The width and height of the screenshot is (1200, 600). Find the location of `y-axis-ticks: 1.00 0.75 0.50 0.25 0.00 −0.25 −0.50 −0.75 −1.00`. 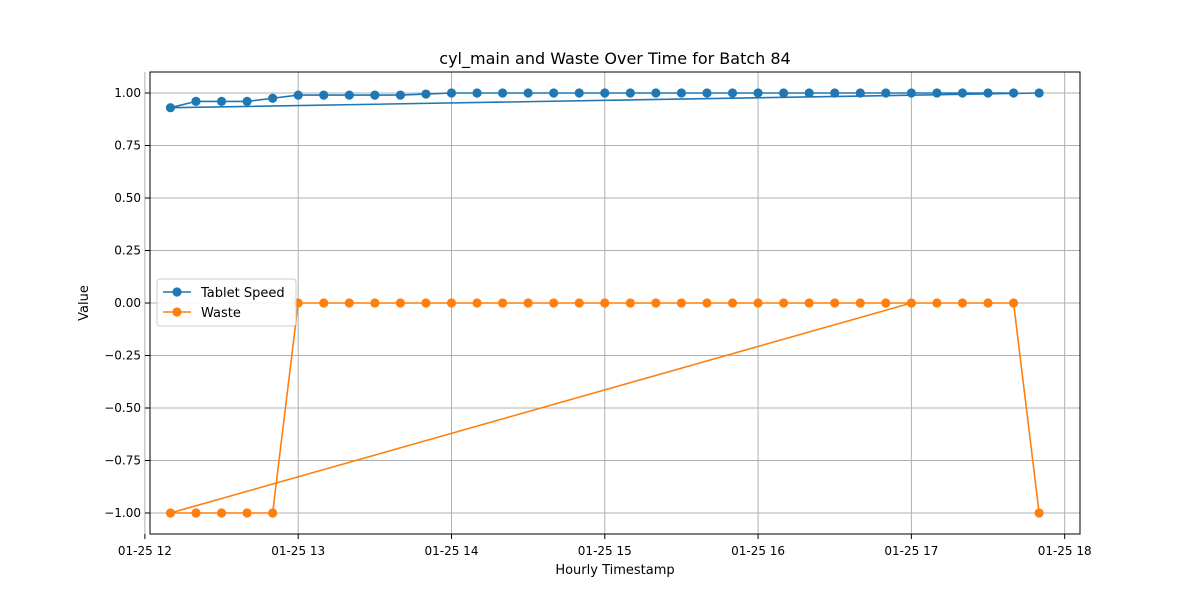

y-axis-ticks: 1.00 0.75 0.50 0.25 0.00 −0.25 −0.50 −0.75 −1.00 is located at coordinates (127, 303).